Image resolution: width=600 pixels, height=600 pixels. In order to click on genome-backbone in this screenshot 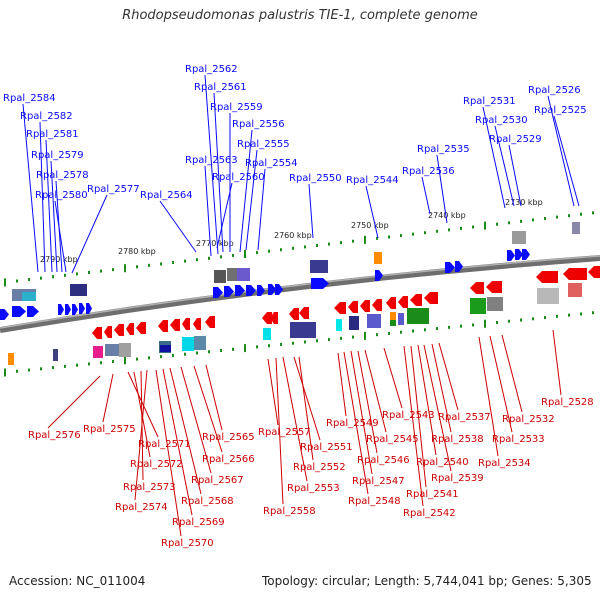, I will do `click(300, 294)`.